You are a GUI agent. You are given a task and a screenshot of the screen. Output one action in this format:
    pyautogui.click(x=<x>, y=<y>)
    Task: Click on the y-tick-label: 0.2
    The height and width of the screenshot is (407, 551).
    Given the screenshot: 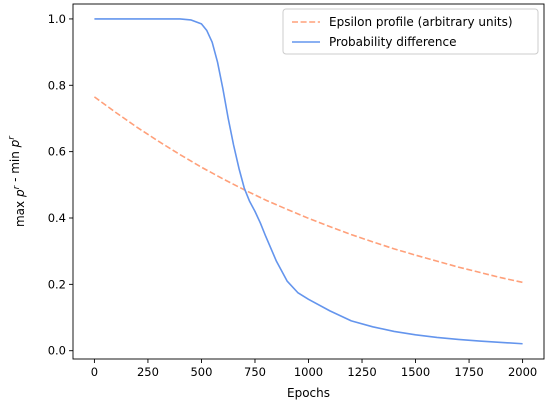 What is the action you would take?
    pyautogui.click(x=57, y=284)
    